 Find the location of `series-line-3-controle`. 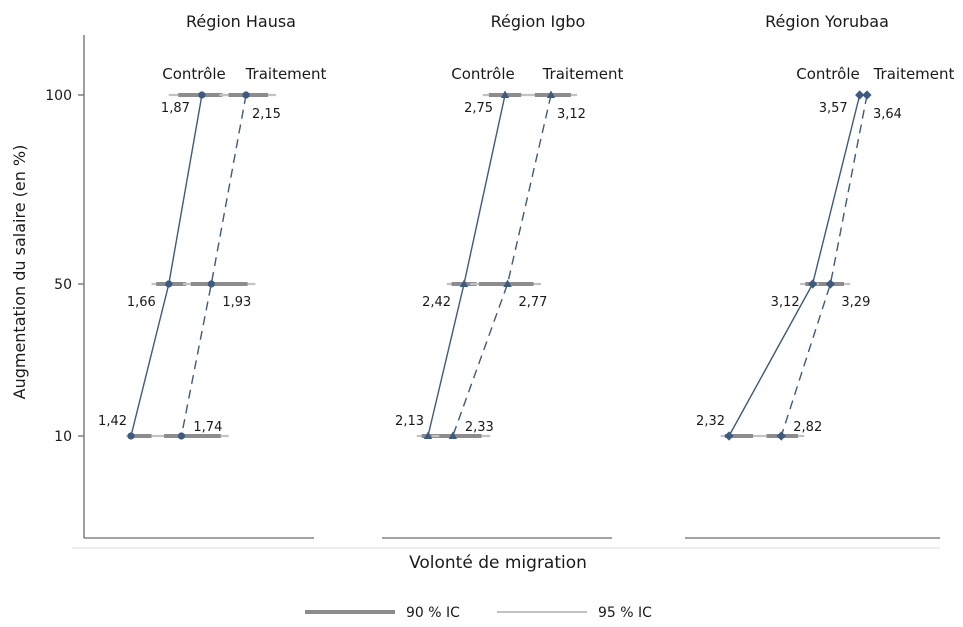

series-line-3-controle is located at coordinates (794, 265).